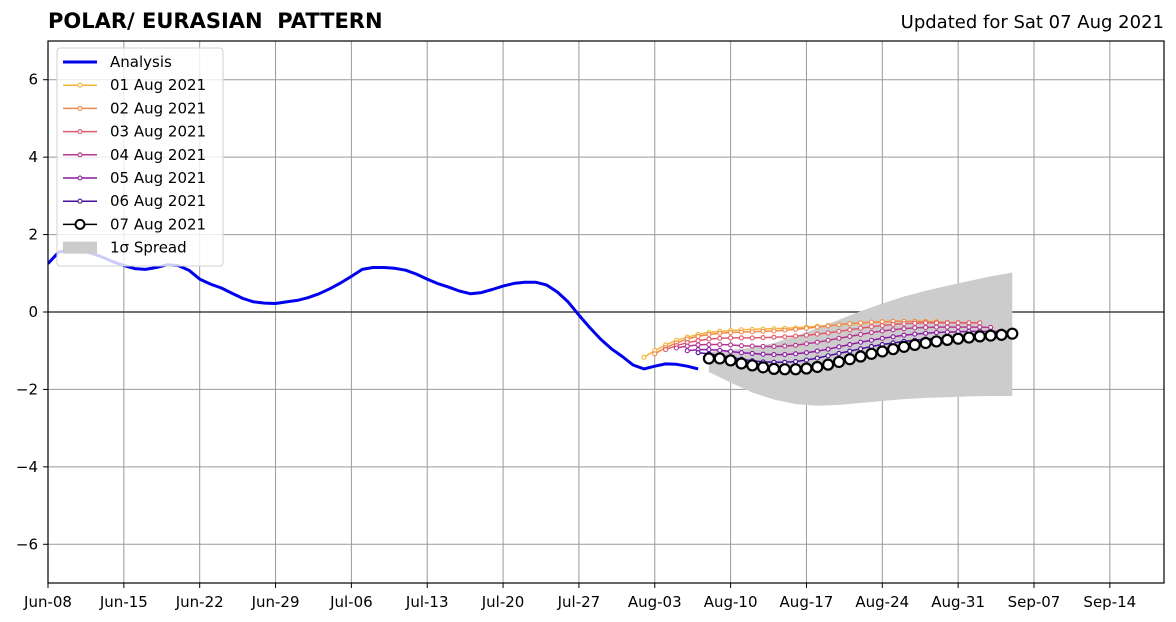 The width and height of the screenshot is (1176, 622). I want to click on x-tick-label: Jul-13, so click(427, 602).